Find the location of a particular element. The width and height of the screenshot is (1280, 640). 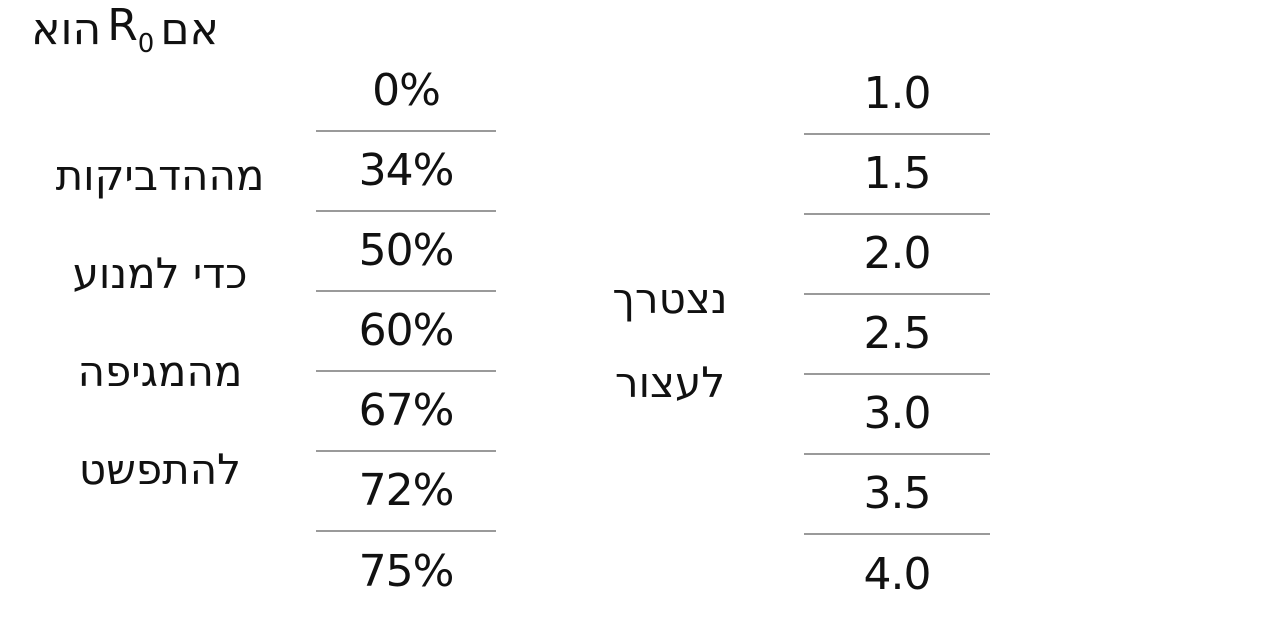

purpose-label-line: להתפשט is located at coordinates (160, 469).